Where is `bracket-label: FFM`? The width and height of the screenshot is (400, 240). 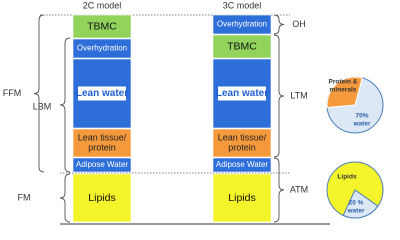 bracket-label: FFM is located at coordinates (12, 93).